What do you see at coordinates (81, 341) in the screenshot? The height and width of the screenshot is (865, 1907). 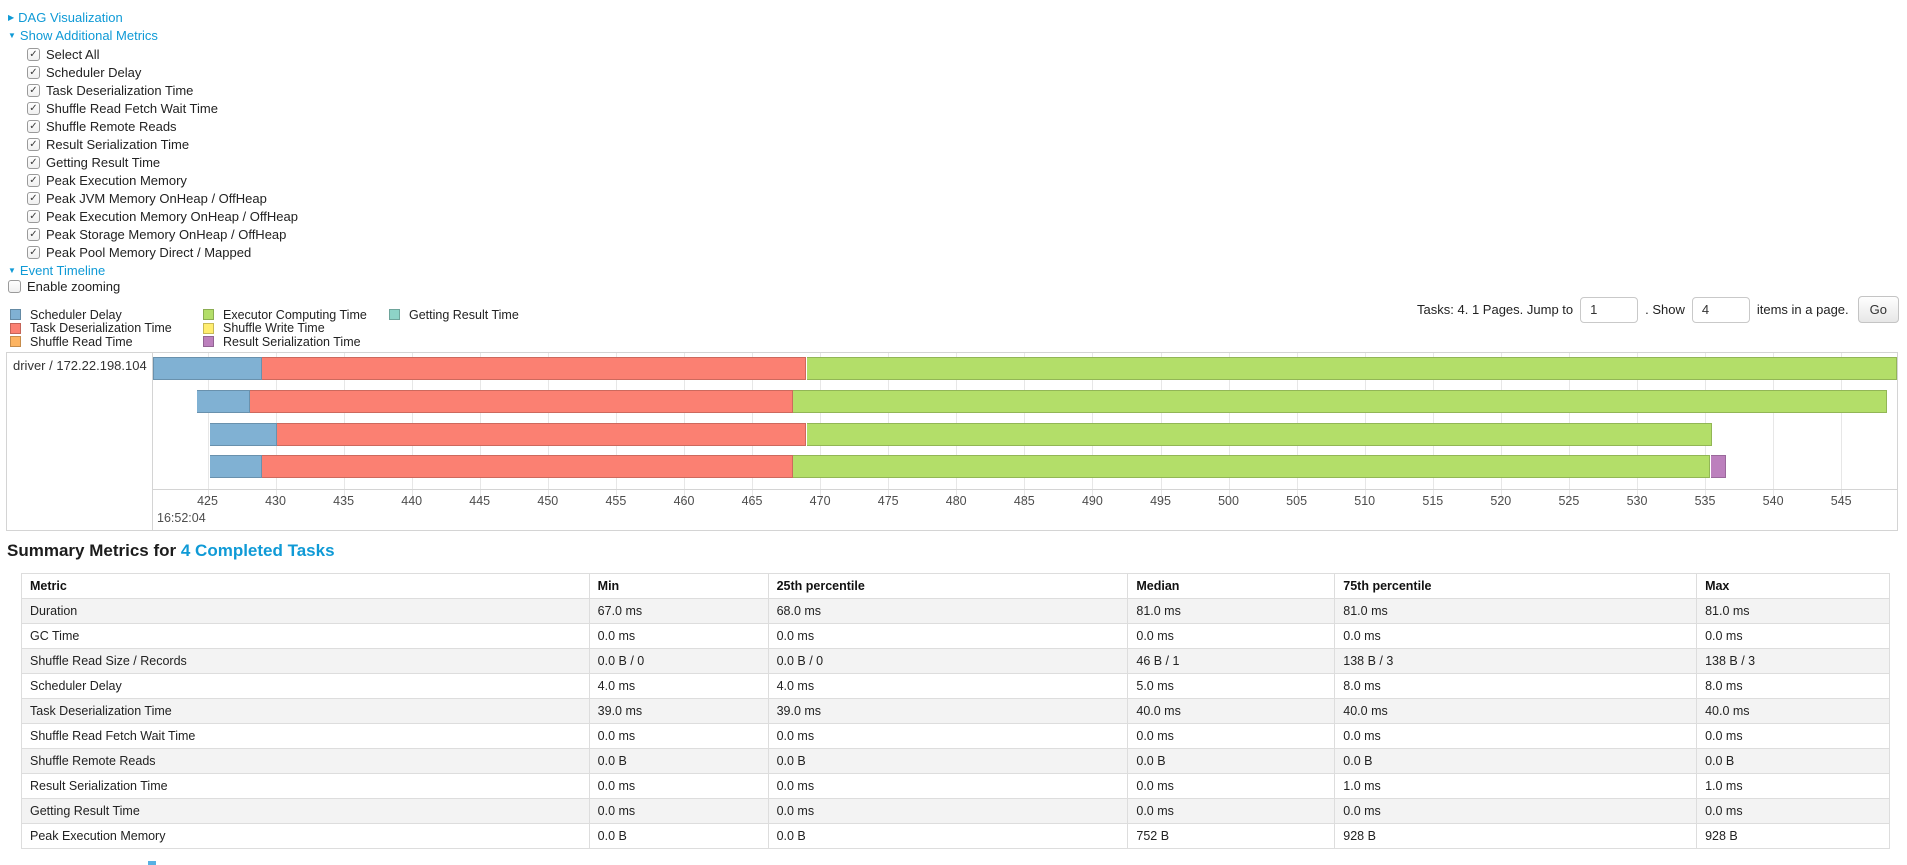 I see `legend-label: Shuffle Read Time` at bounding box center [81, 341].